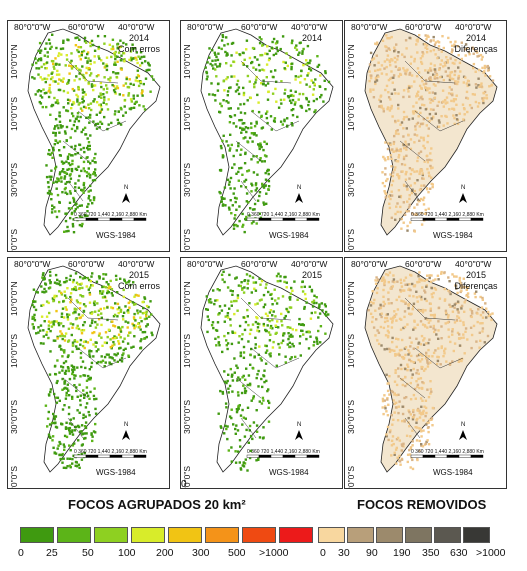  I want to click on legend-tick-label: 300, so click(201, 553).